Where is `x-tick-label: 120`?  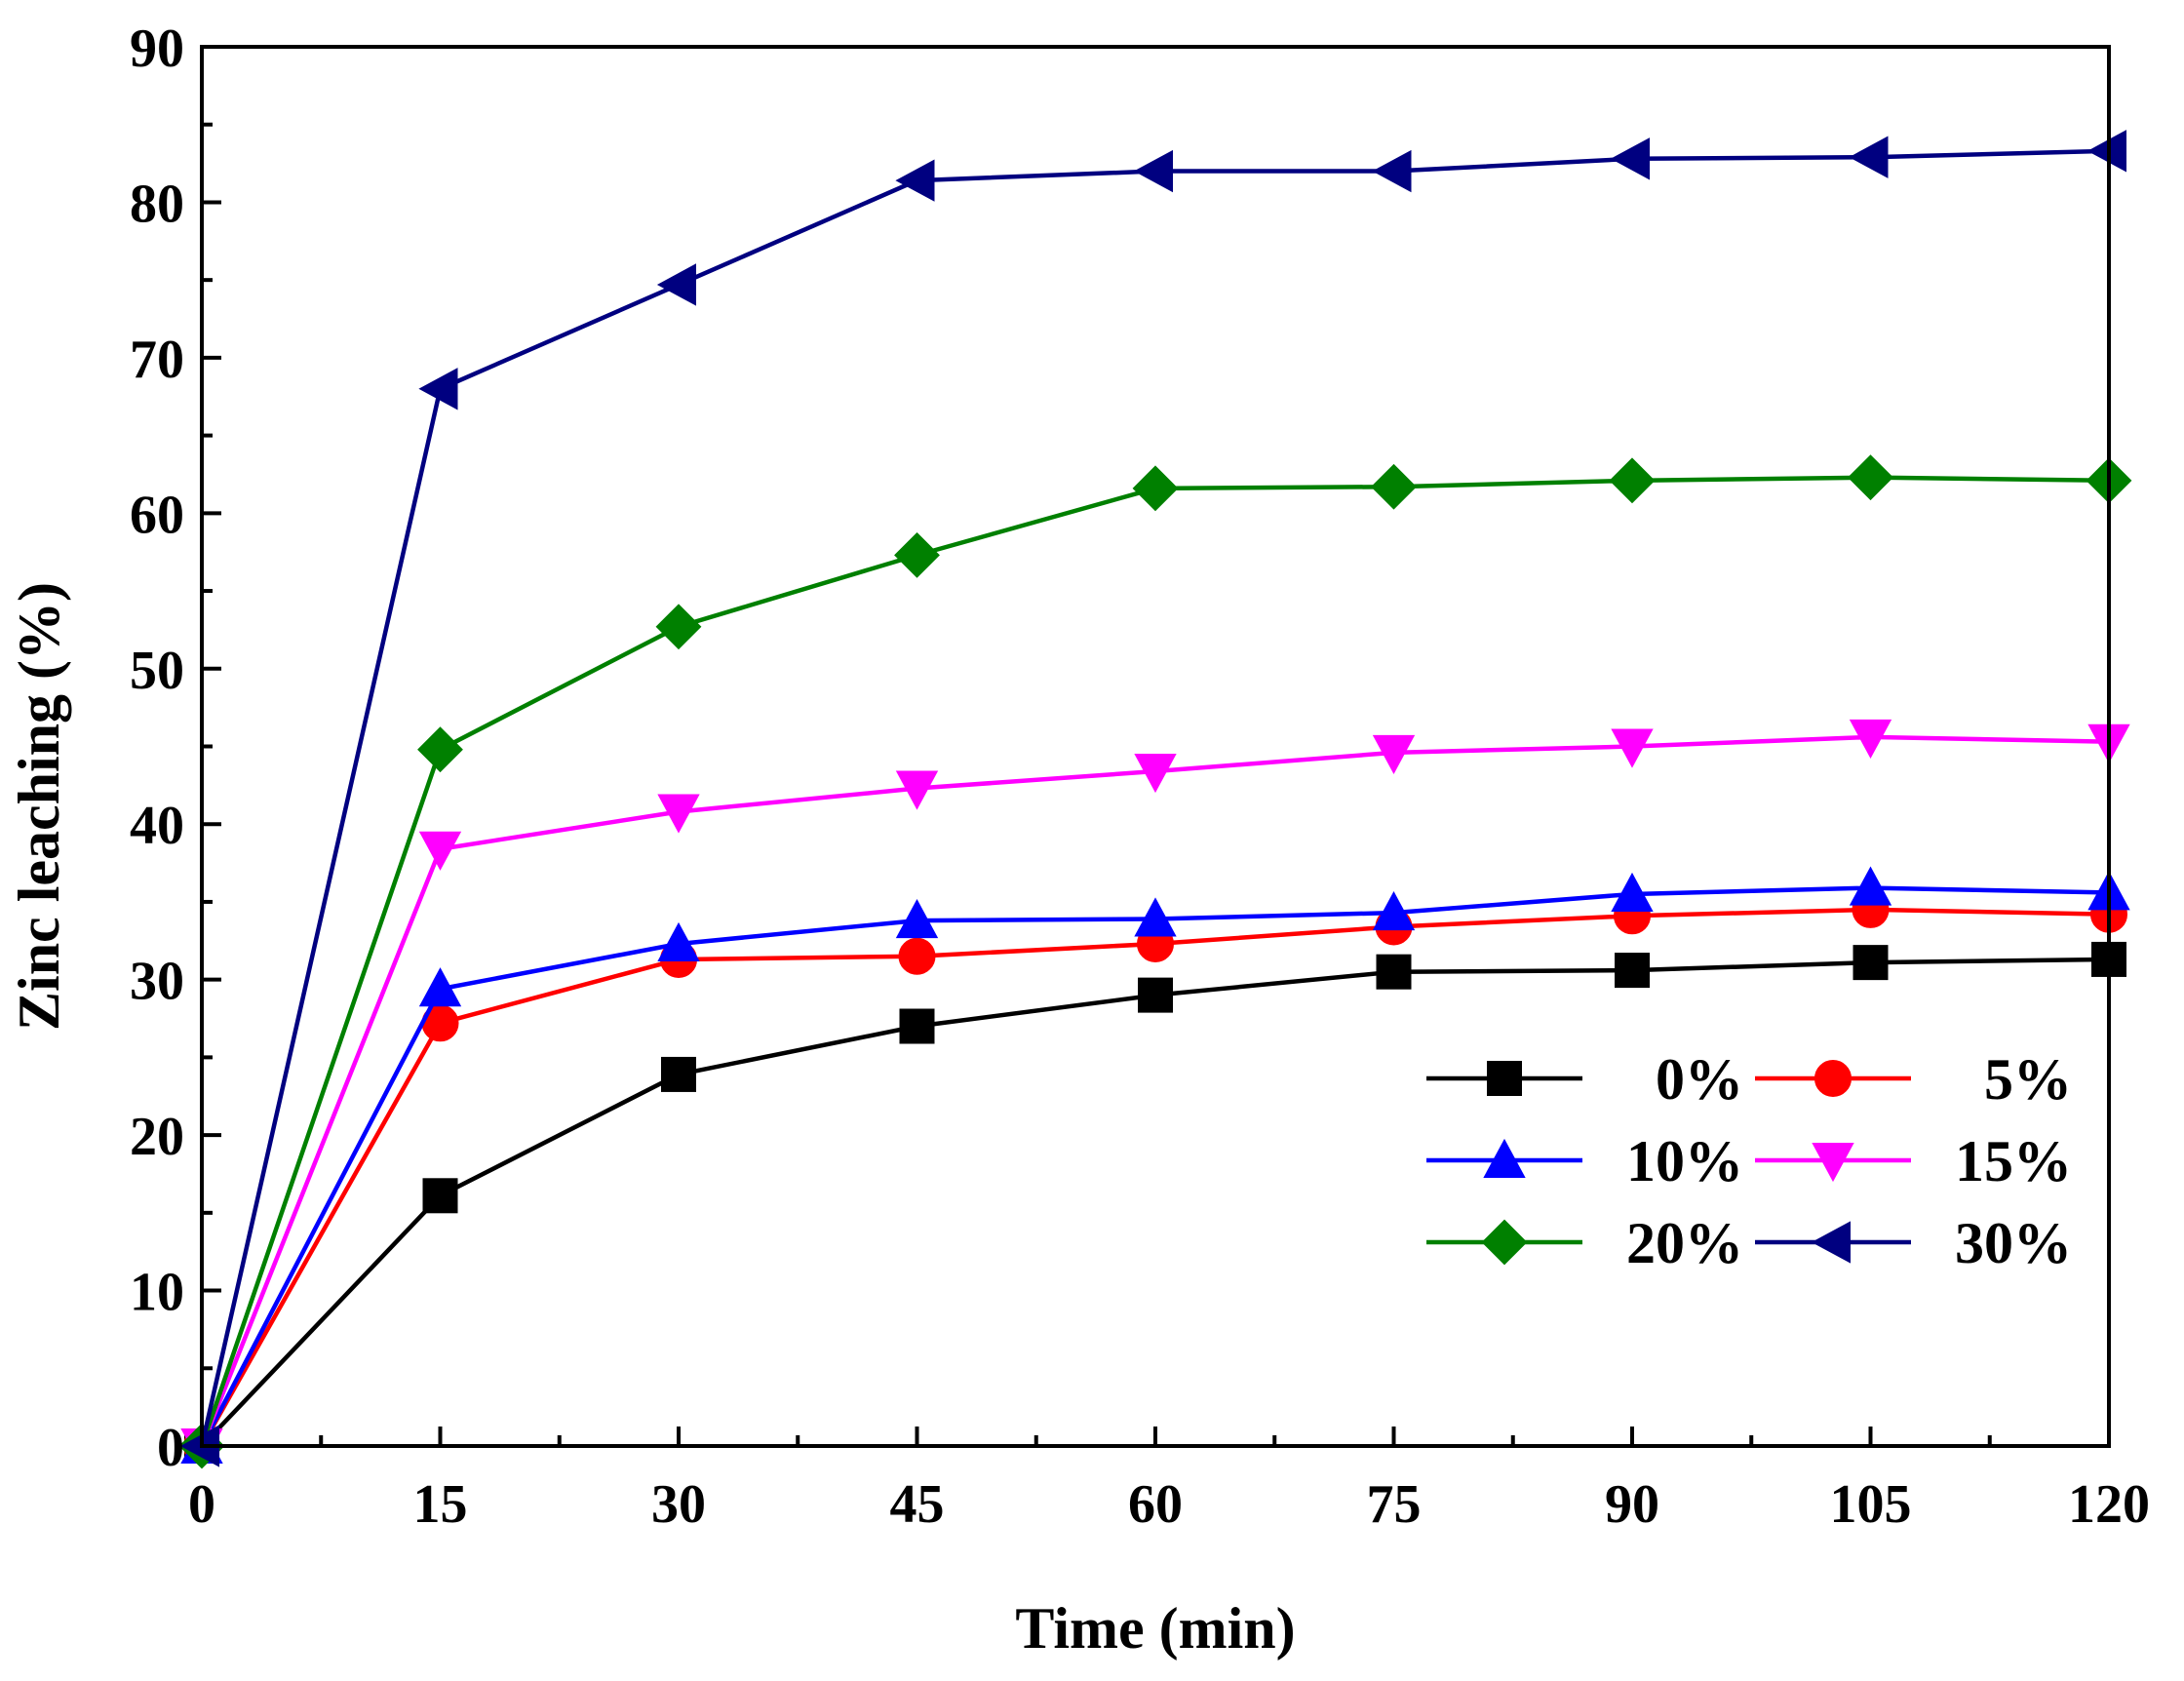
x-tick-label: 120 is located at coordinates (2109, 1504).